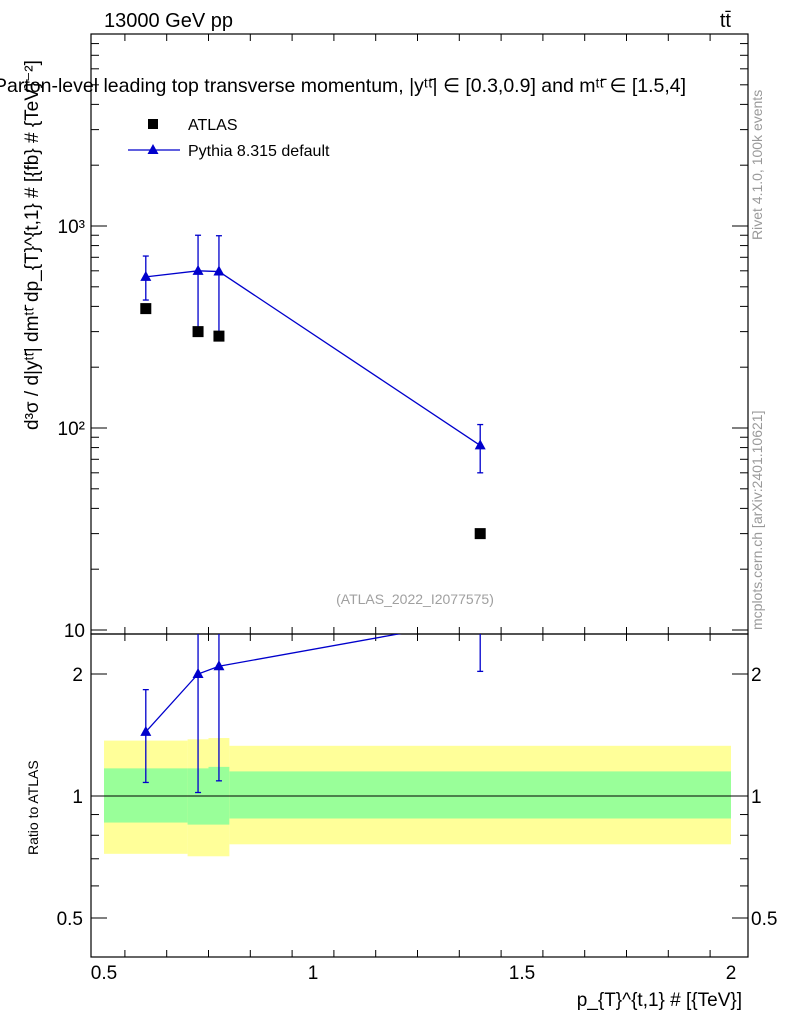  Describe the element at coordinates (273, 683) in the screenshot. I see `pythia-ratio-line` at that location.